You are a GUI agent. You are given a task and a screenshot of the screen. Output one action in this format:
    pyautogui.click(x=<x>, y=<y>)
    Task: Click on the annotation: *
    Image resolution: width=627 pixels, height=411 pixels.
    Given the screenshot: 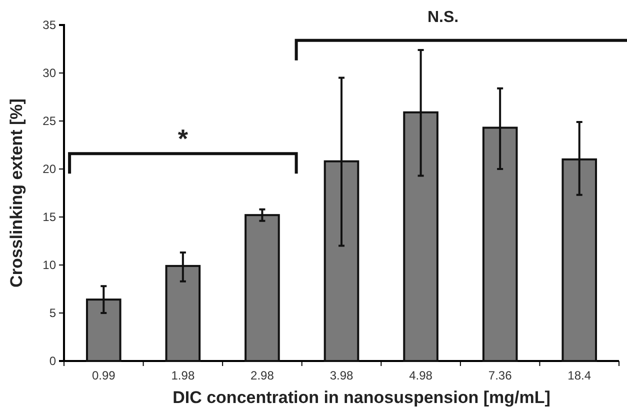 What is the action you would take?
    pyautogui.click(x=183, y=139)
    